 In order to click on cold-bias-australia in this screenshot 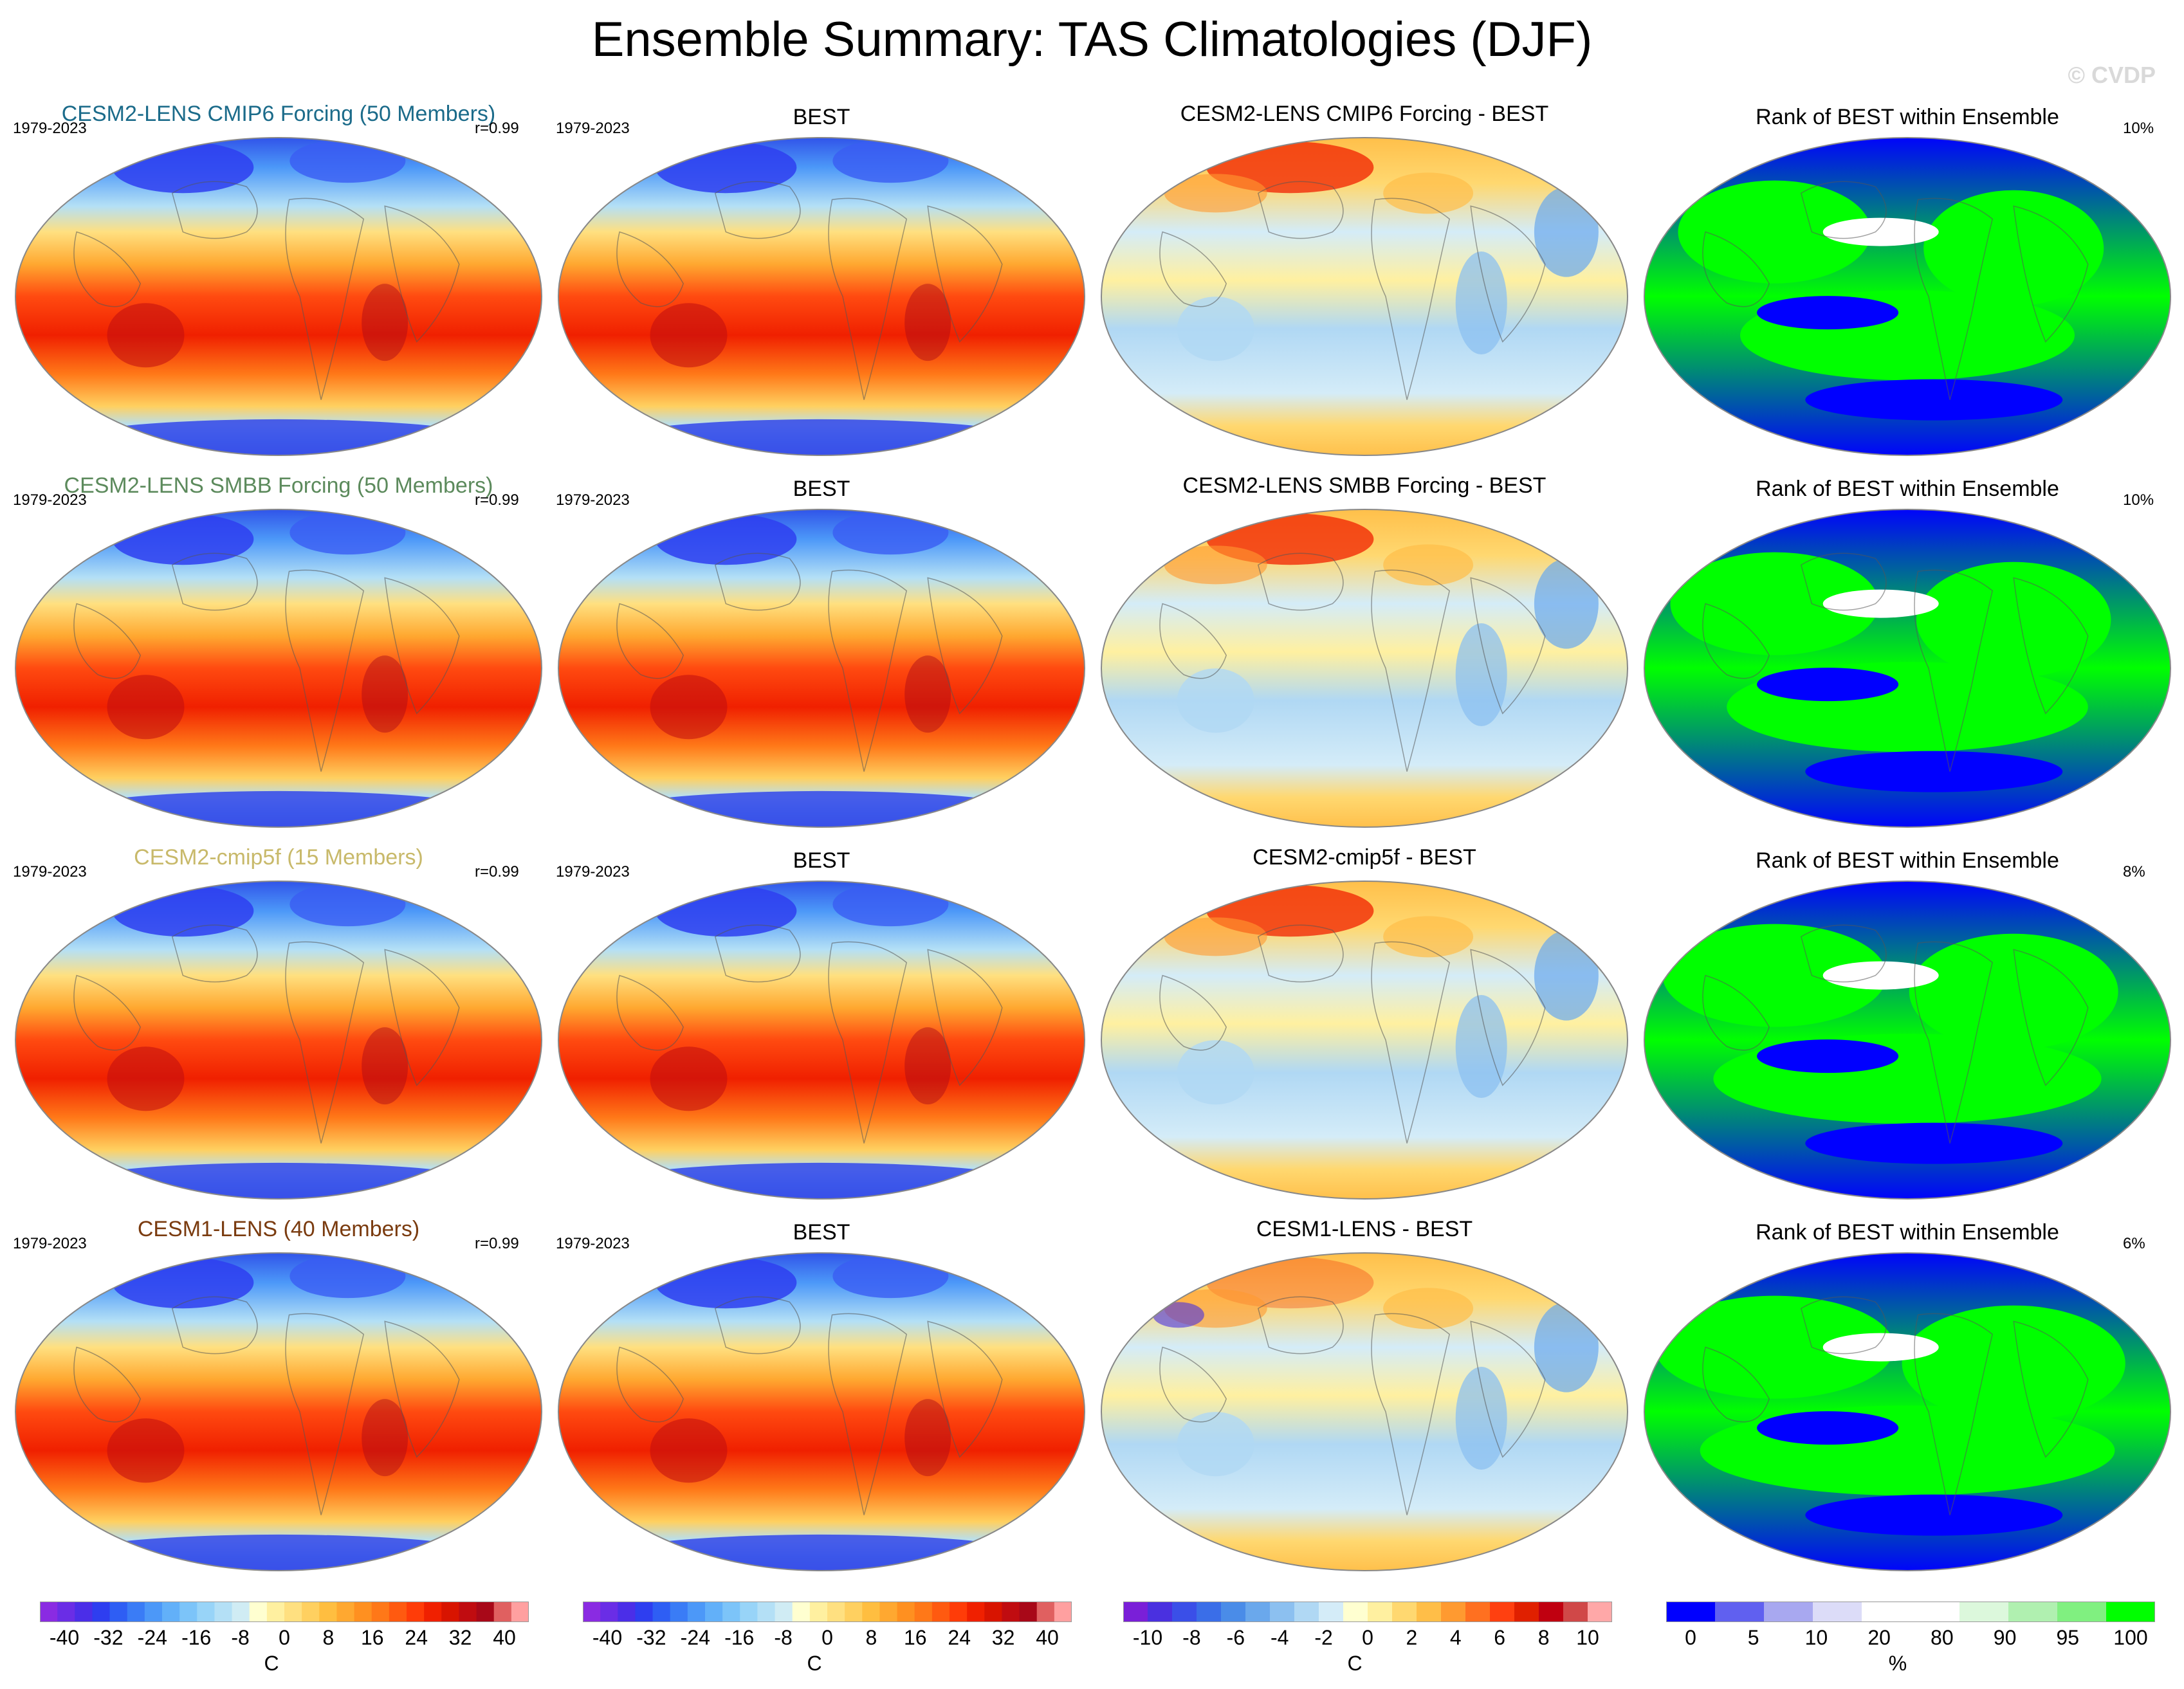, I will do `click(1216, 1073)`.